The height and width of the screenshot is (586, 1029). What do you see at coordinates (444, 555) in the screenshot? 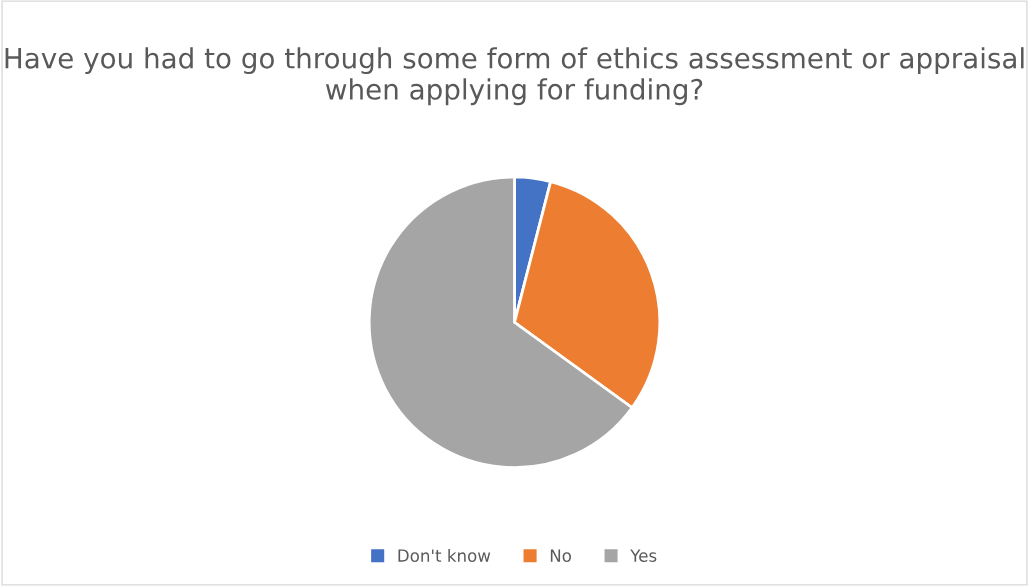
I see `legend-label: Don't know` at bounding box center [444, 555].